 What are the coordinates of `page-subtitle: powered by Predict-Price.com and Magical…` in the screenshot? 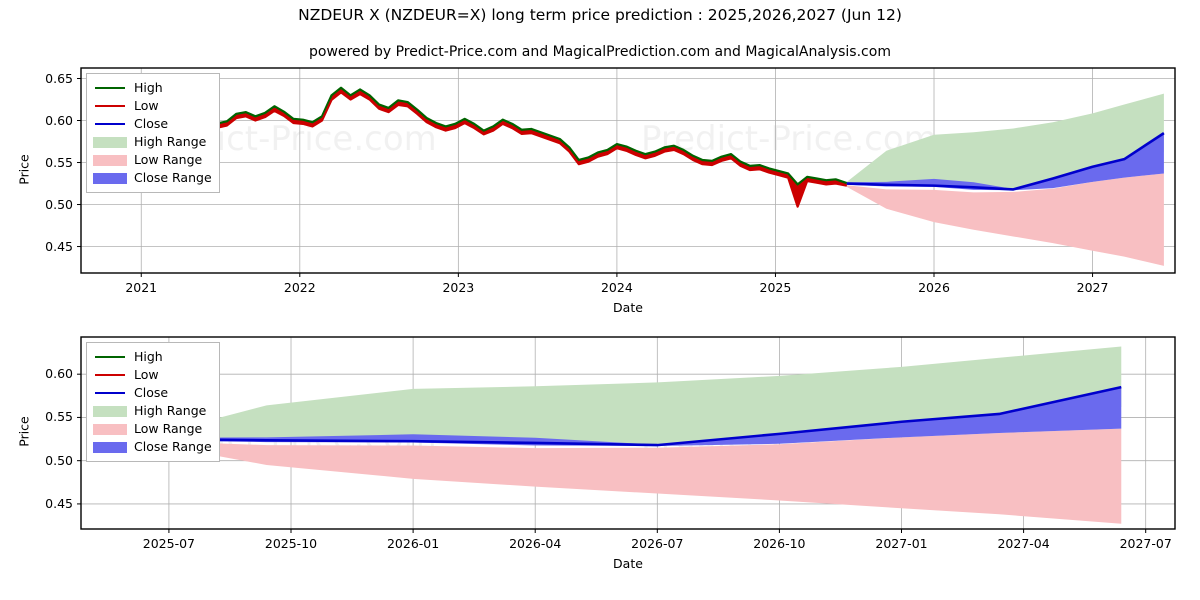 It's located at (600, 52).